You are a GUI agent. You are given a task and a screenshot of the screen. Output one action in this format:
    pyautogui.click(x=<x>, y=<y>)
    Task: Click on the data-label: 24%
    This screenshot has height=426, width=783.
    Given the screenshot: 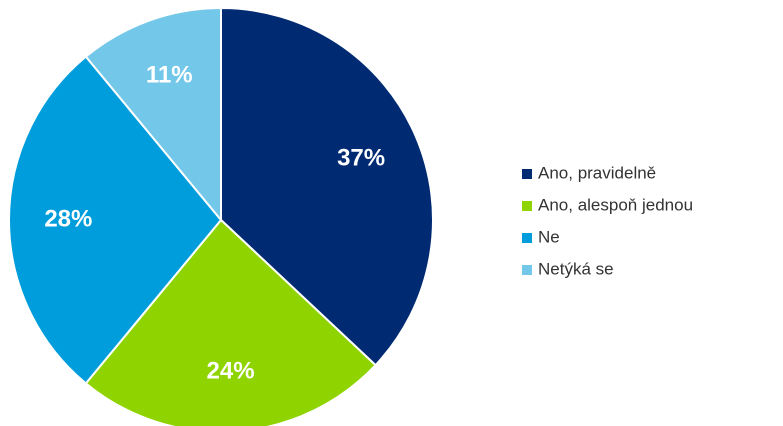 What is the action you would take?
    pyautogui.click(x=231, y=371)
    